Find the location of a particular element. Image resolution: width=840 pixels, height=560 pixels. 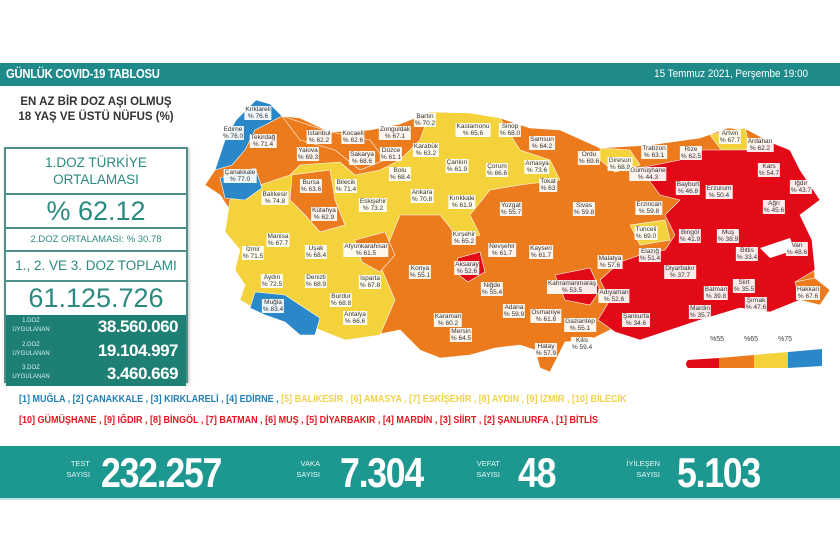

province-value: % 65.2 is located at coordinates (464, 241).